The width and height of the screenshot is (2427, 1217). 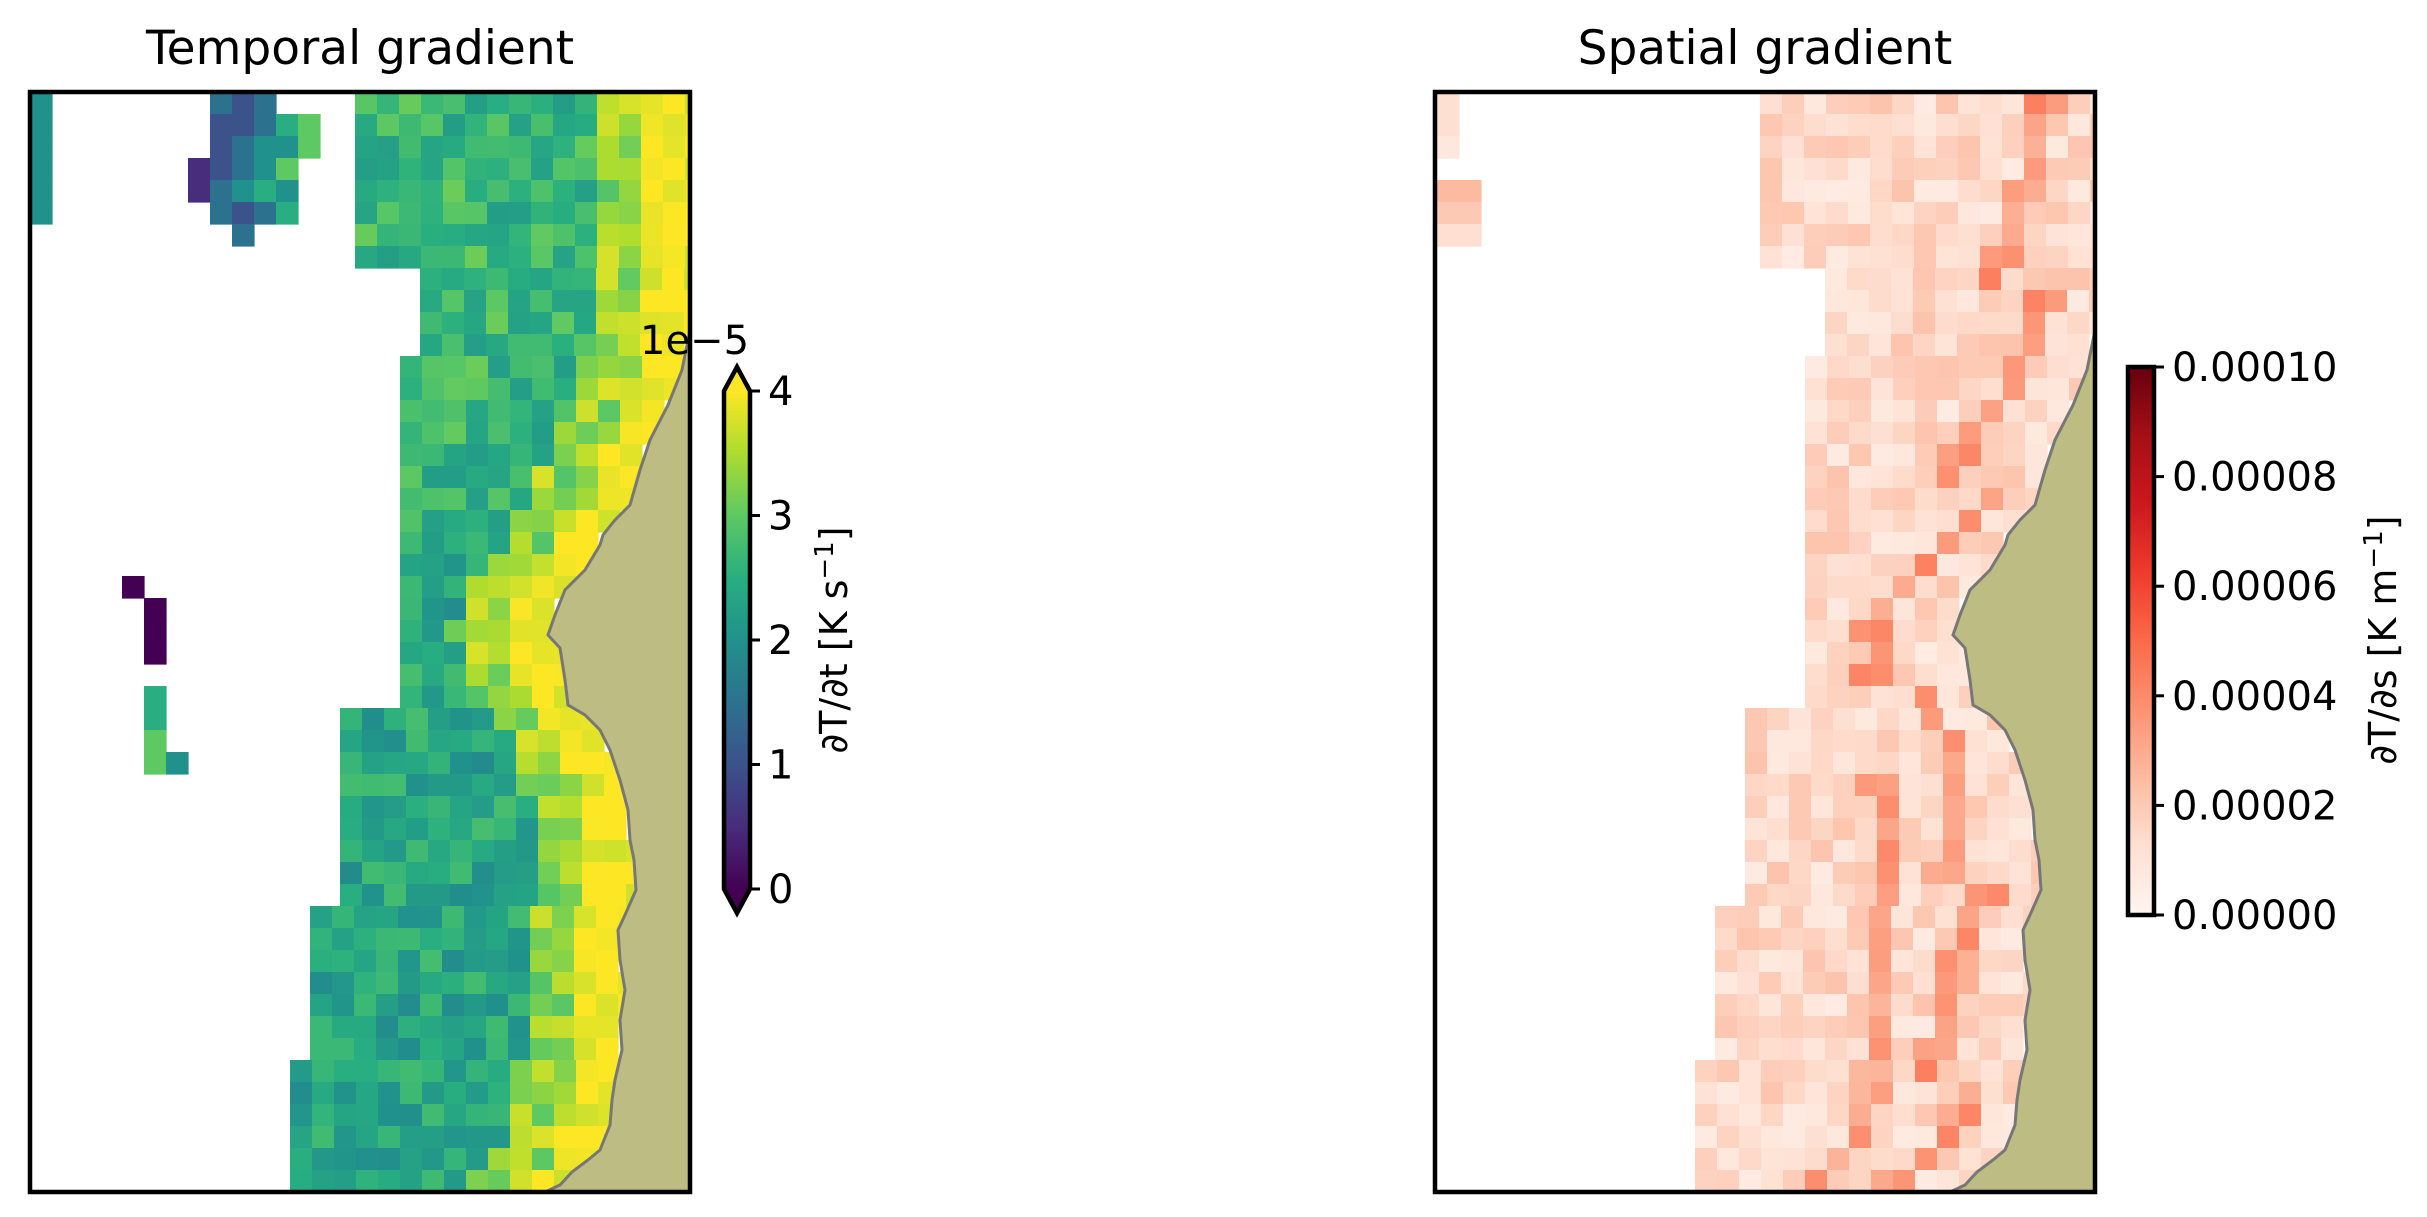 What do you see at coordinates (2374, 549) in the screenshot?
I see `colorbar-label-exp: −1` at bounding box center [2374, 549].